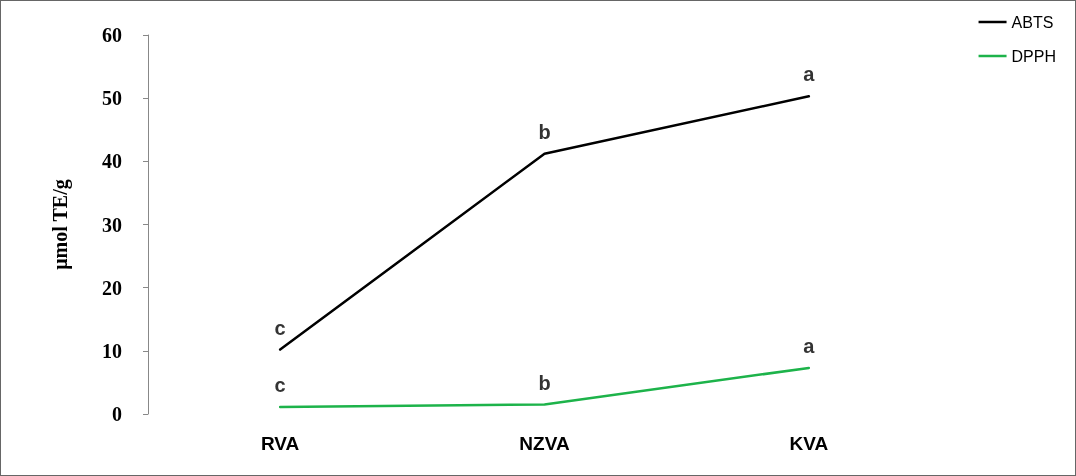 This screenshot has width=1076, height=476. What do you see at coordinates (112, 161) in the screenshot?
I see `y-tick-label: 40` at bounding box center [112, 161].